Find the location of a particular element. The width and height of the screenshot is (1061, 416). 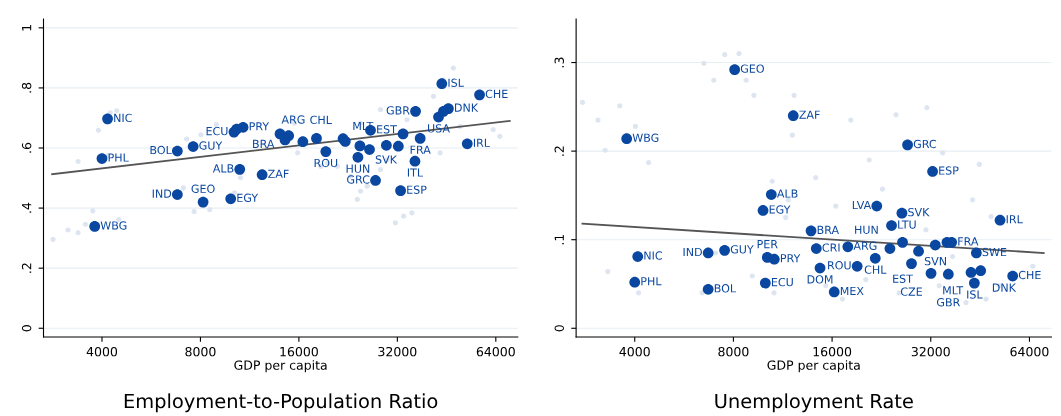

annotation: ITL is located at coordinates (415, 172).